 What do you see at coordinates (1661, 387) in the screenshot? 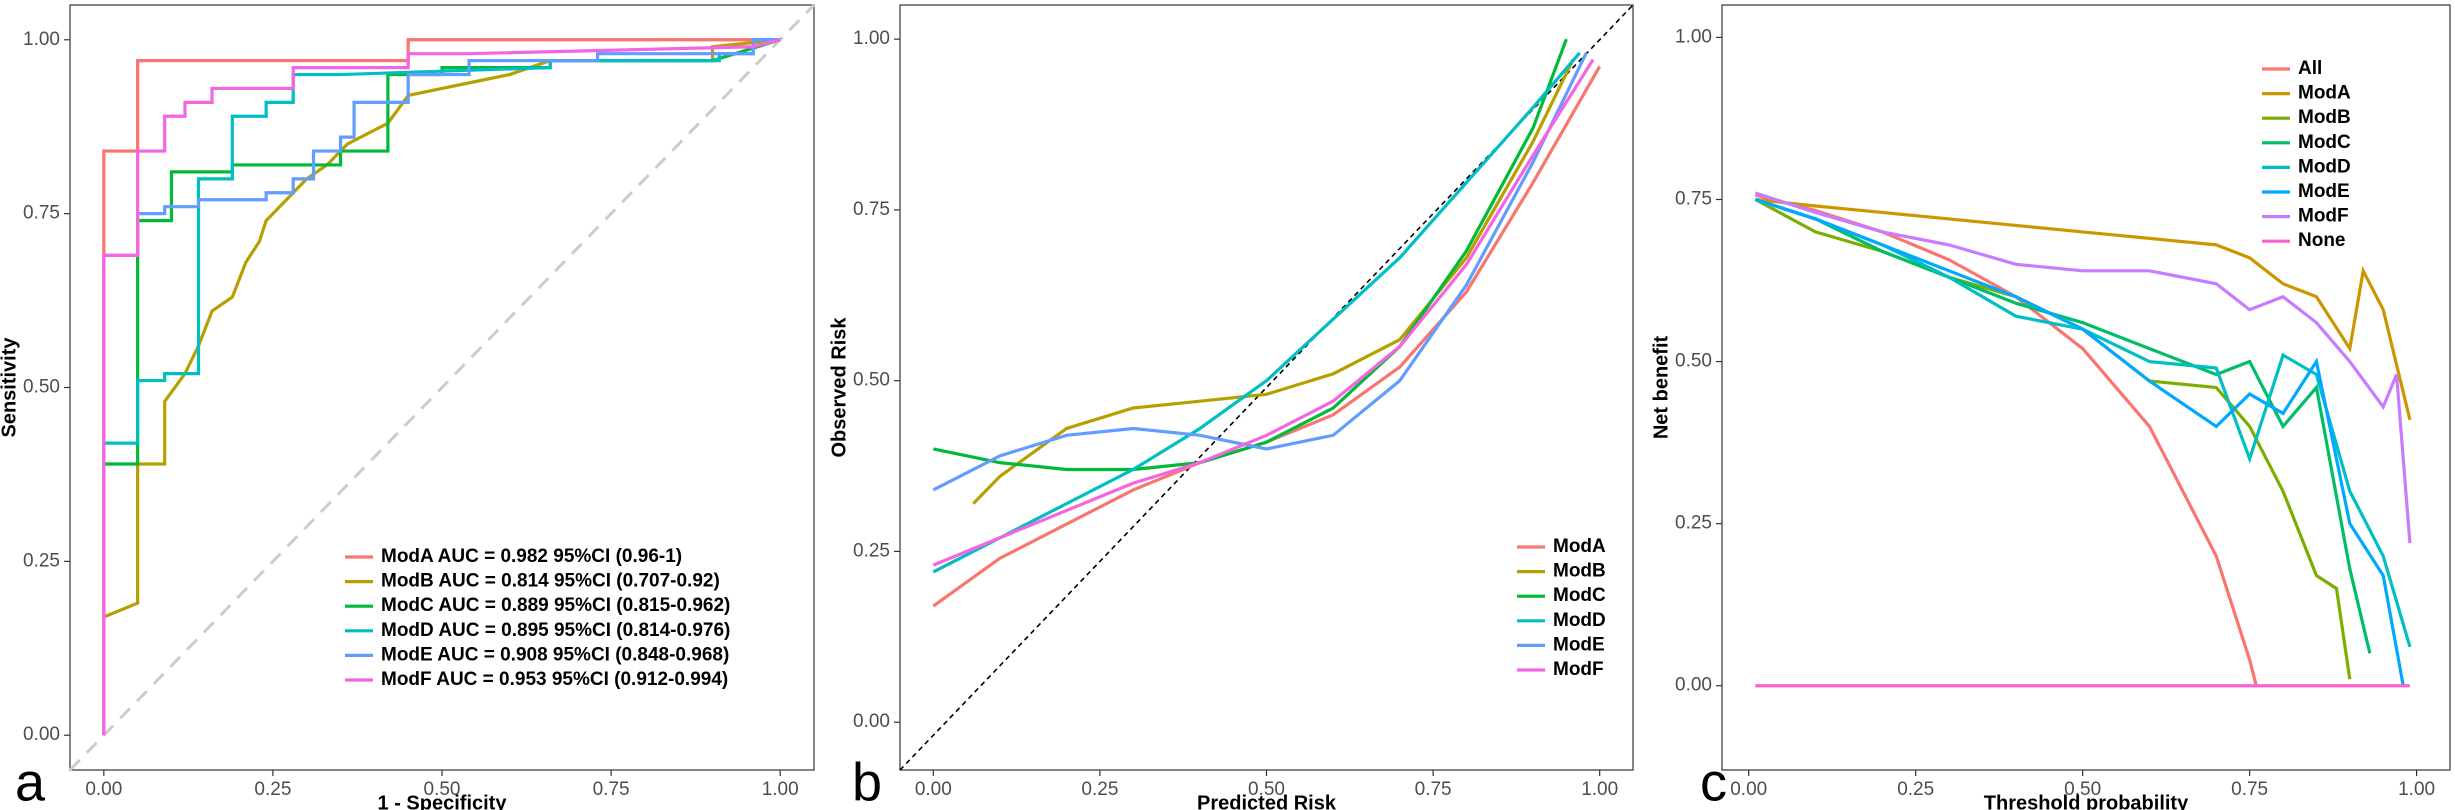
I see `y-axis-title: Net benefit` at bounding box center [1661, 387].